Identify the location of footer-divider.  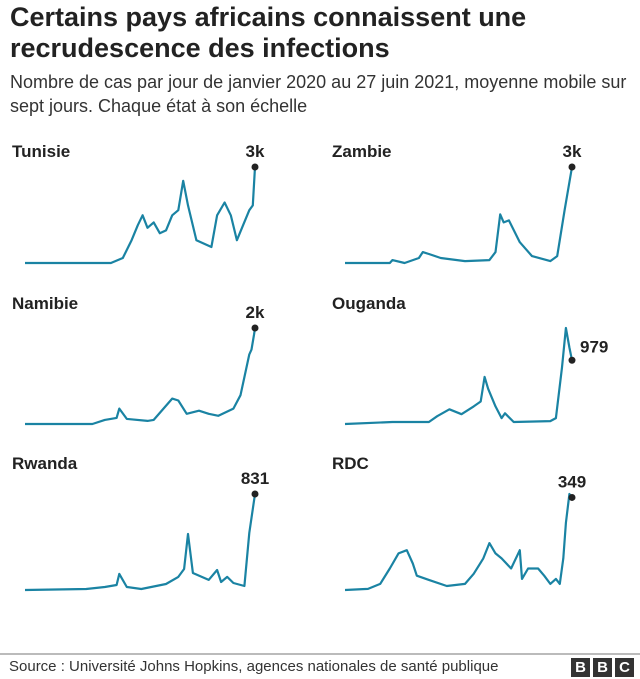
(320, 654).